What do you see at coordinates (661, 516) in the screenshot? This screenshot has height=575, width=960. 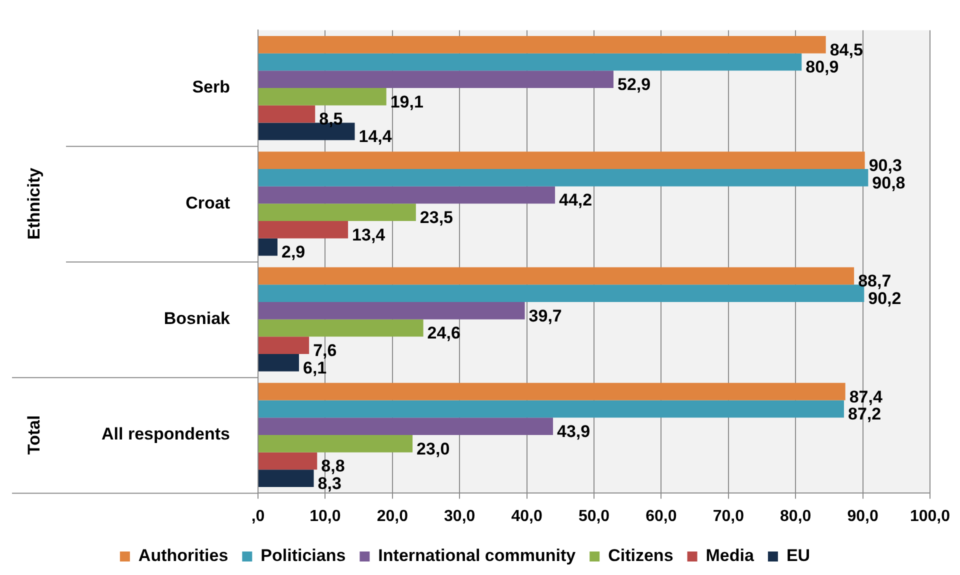 I see `x-tick-label: 60,0` at bounding box center [661, 516].